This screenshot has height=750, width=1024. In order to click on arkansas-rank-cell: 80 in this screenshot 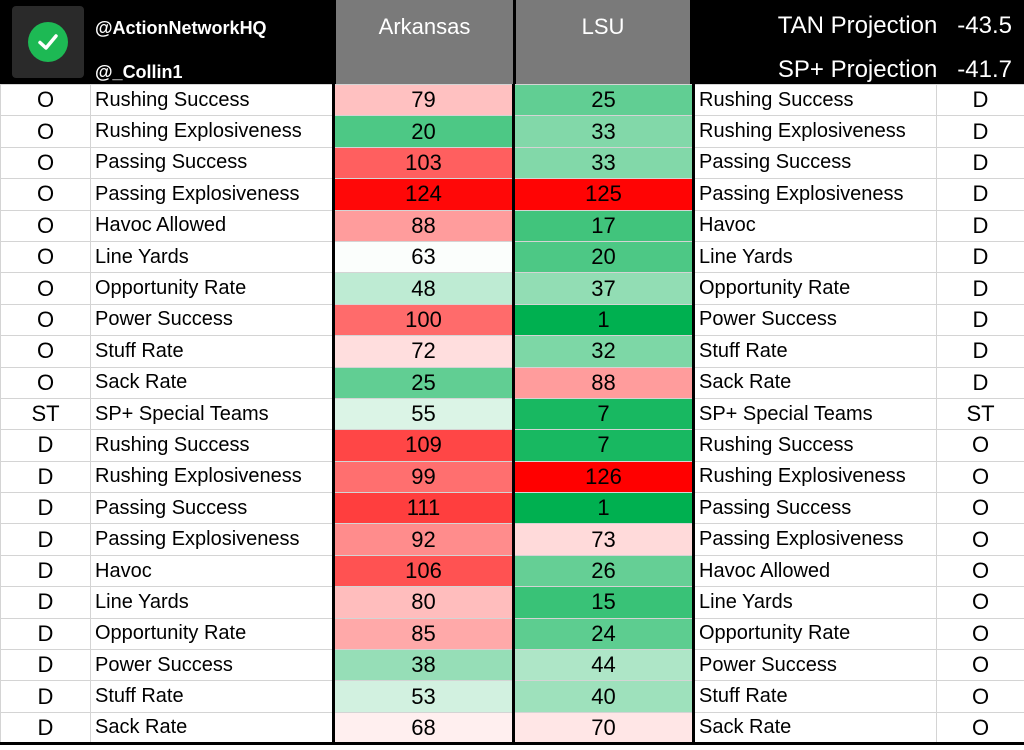, I will do `click(423, 602)`.